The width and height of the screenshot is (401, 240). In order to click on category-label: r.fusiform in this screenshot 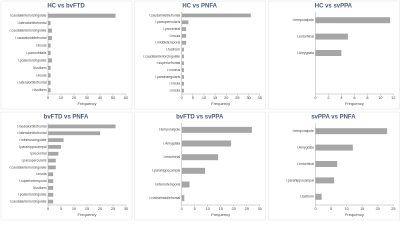, I will do `click(40, 90)`.